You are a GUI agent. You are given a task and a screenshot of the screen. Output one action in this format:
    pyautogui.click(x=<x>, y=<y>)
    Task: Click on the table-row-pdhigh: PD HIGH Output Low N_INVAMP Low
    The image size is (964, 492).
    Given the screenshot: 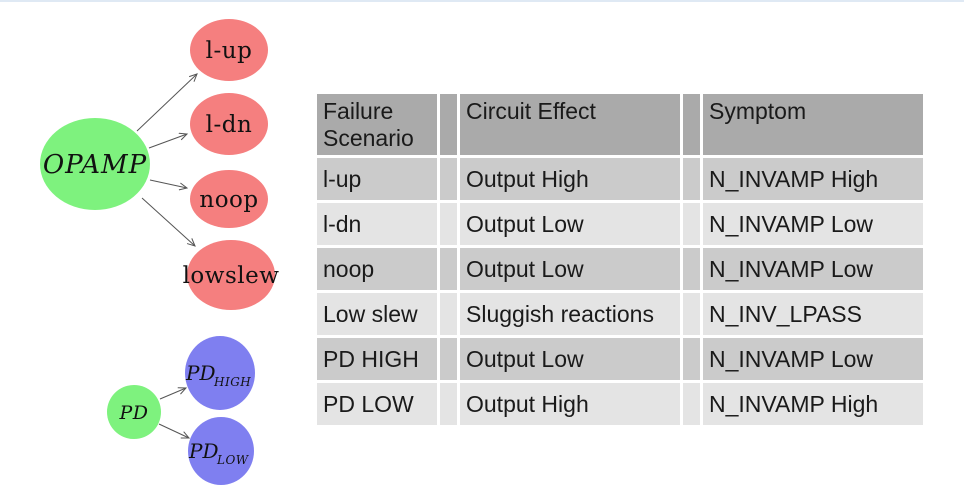 What is the action you would take?
    pyautogui.click(x=620, y=359)
    